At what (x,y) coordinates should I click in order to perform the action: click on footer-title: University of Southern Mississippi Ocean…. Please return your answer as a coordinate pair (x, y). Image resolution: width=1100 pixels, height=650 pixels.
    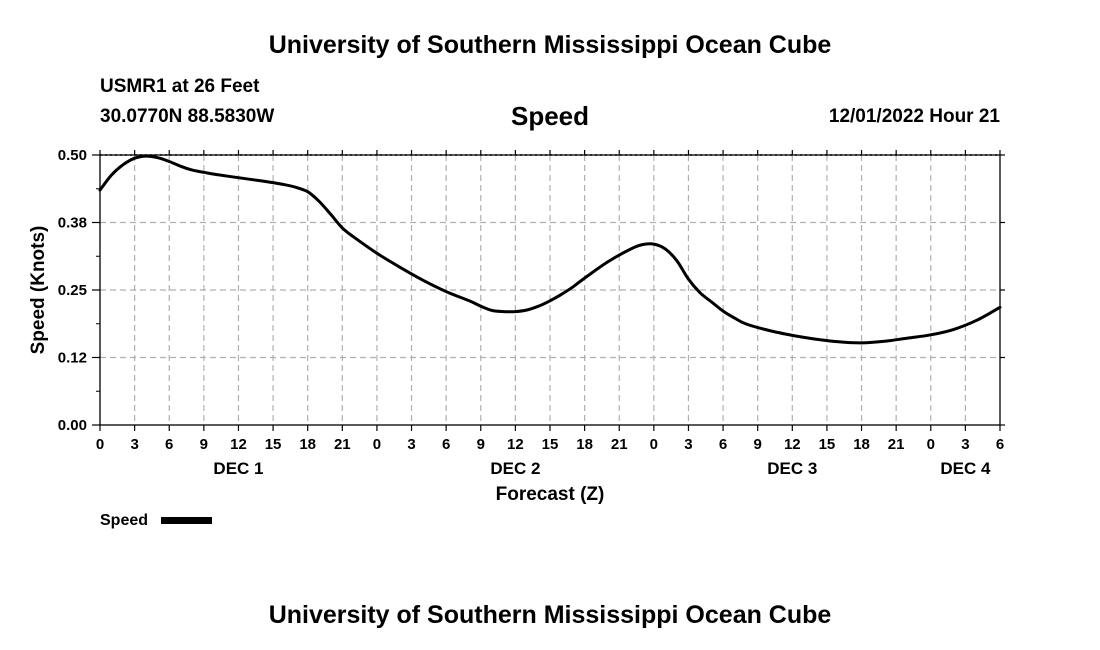
    Looking at the image, I should click on (550, 615).